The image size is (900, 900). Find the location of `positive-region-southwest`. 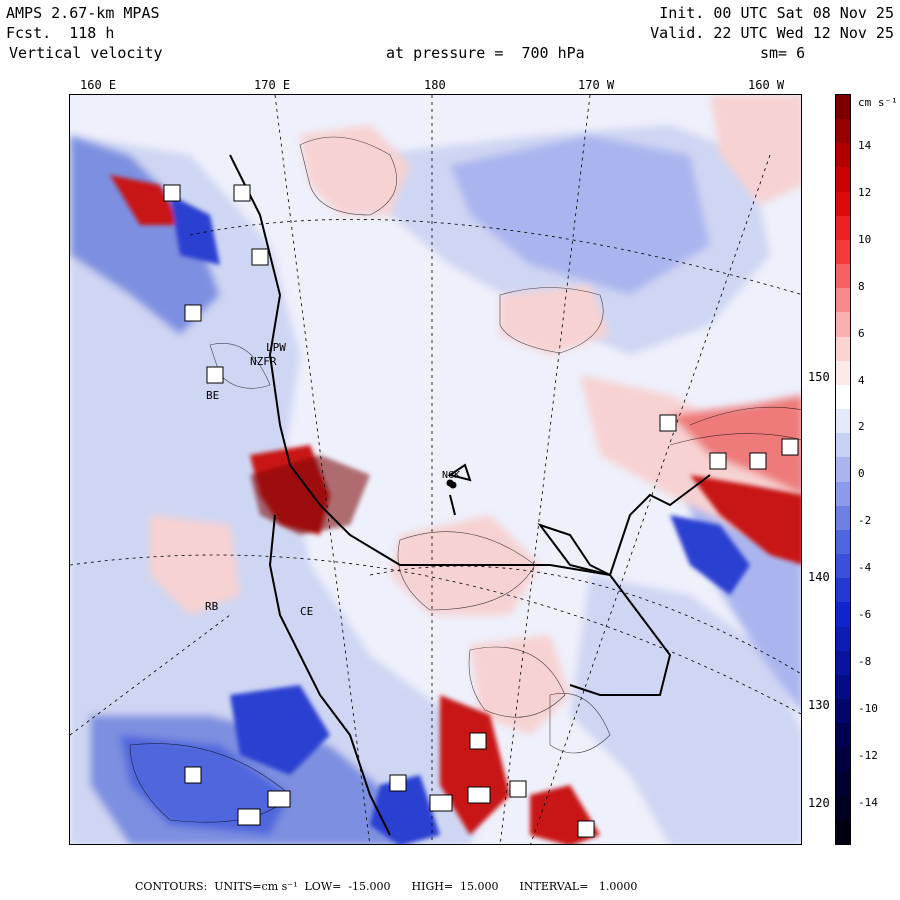

positive-region-southwest is located at coordinates (195, 565).